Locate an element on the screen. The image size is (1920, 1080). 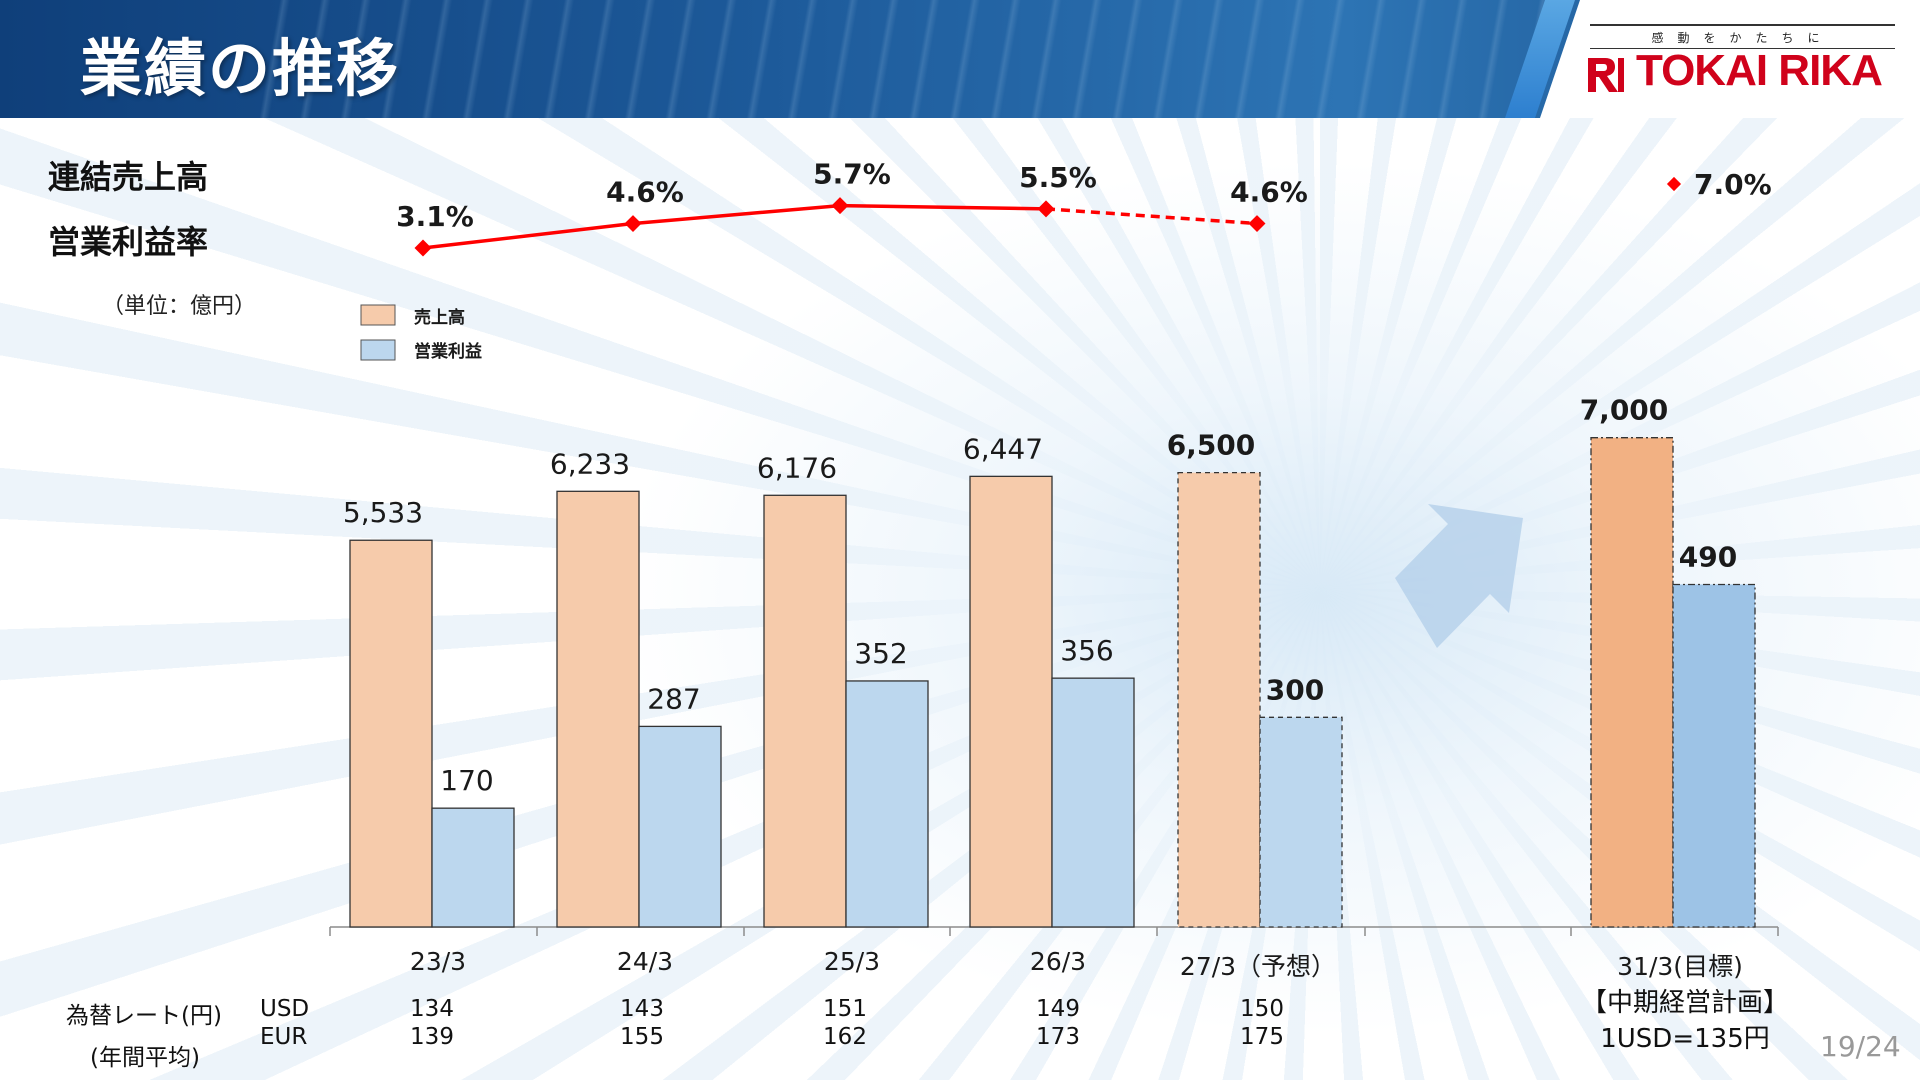
fx-eur-value: 162 is located at coordinates (845, 1037).